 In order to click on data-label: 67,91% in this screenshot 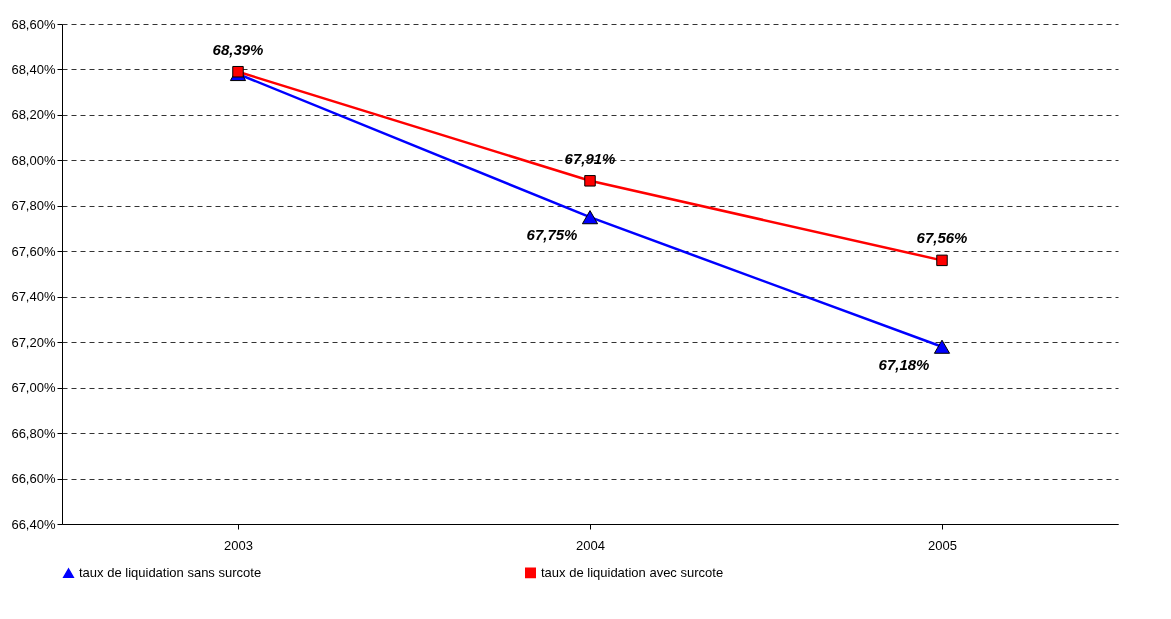, I will do `click(590, 158)`.